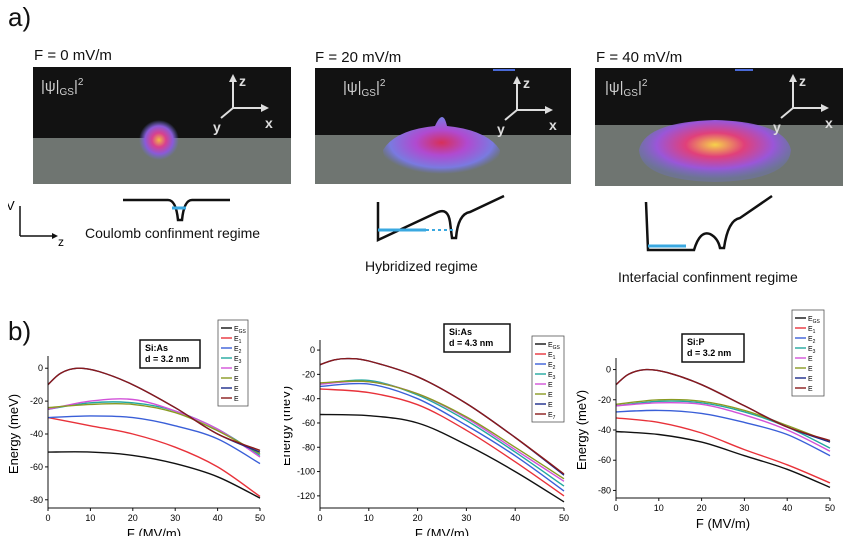  What do you see at coordinates (460, 332) in the screenshot?
I see `annotation-text-1-0: Si:As` at bounding box center [460, 332].